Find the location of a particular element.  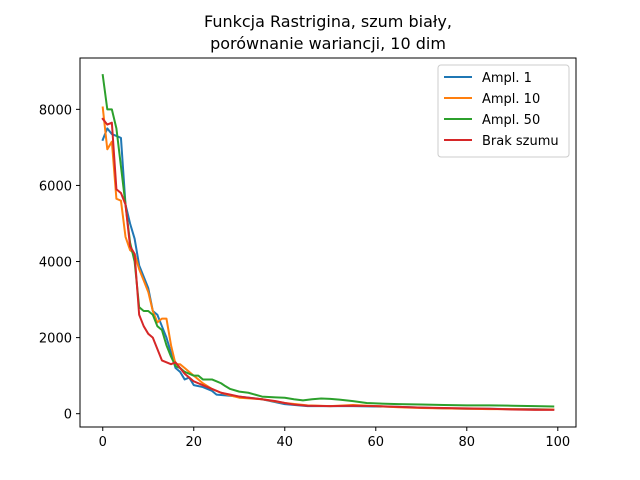

chart-title-line-1: Funkcja Rastrigina, szum biały, is located at coordinates (328, 21).